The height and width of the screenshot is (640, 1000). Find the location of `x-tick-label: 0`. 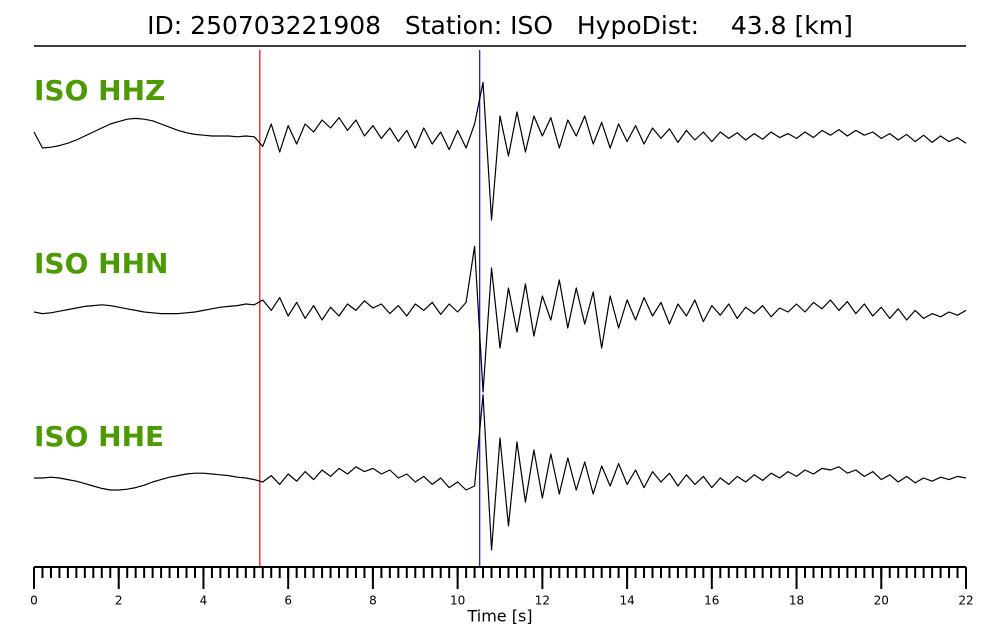

x-tick-label: 0 is located at coordinates (34, 601).